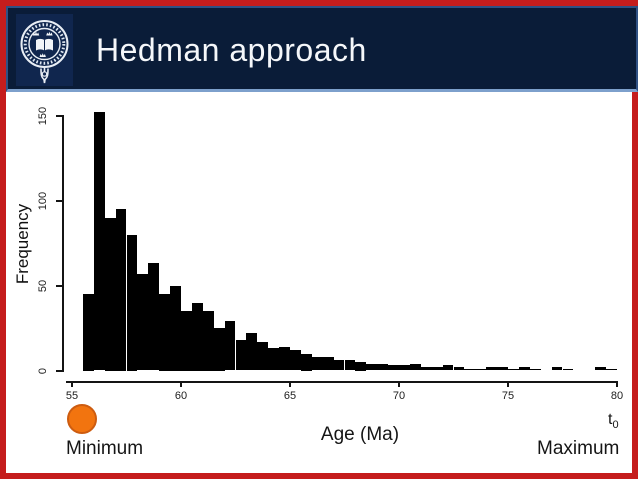 Image resolution: width=638 pixels, height=479 pixels. I want to click on y-tick-label: 150, so click(43, 115).